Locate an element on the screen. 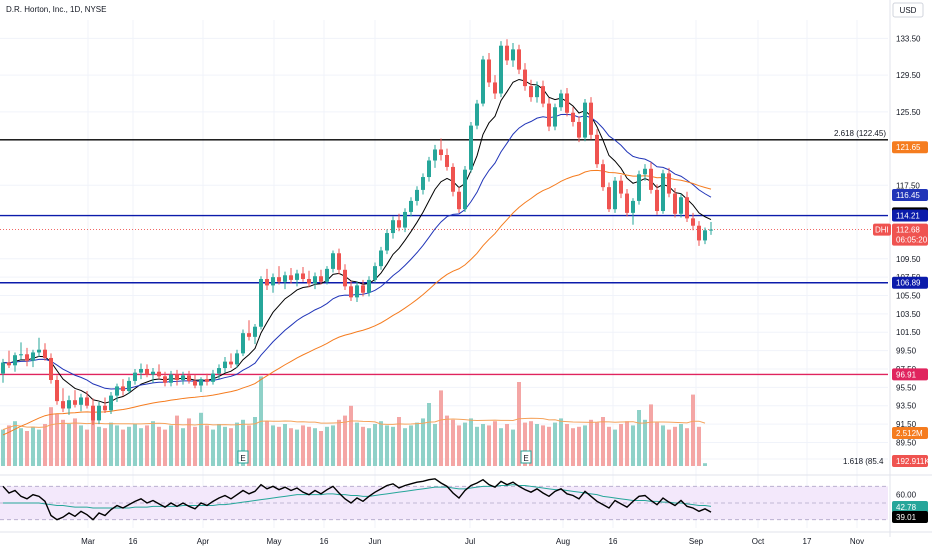  rsi-line is located at coordinates (357, 499).